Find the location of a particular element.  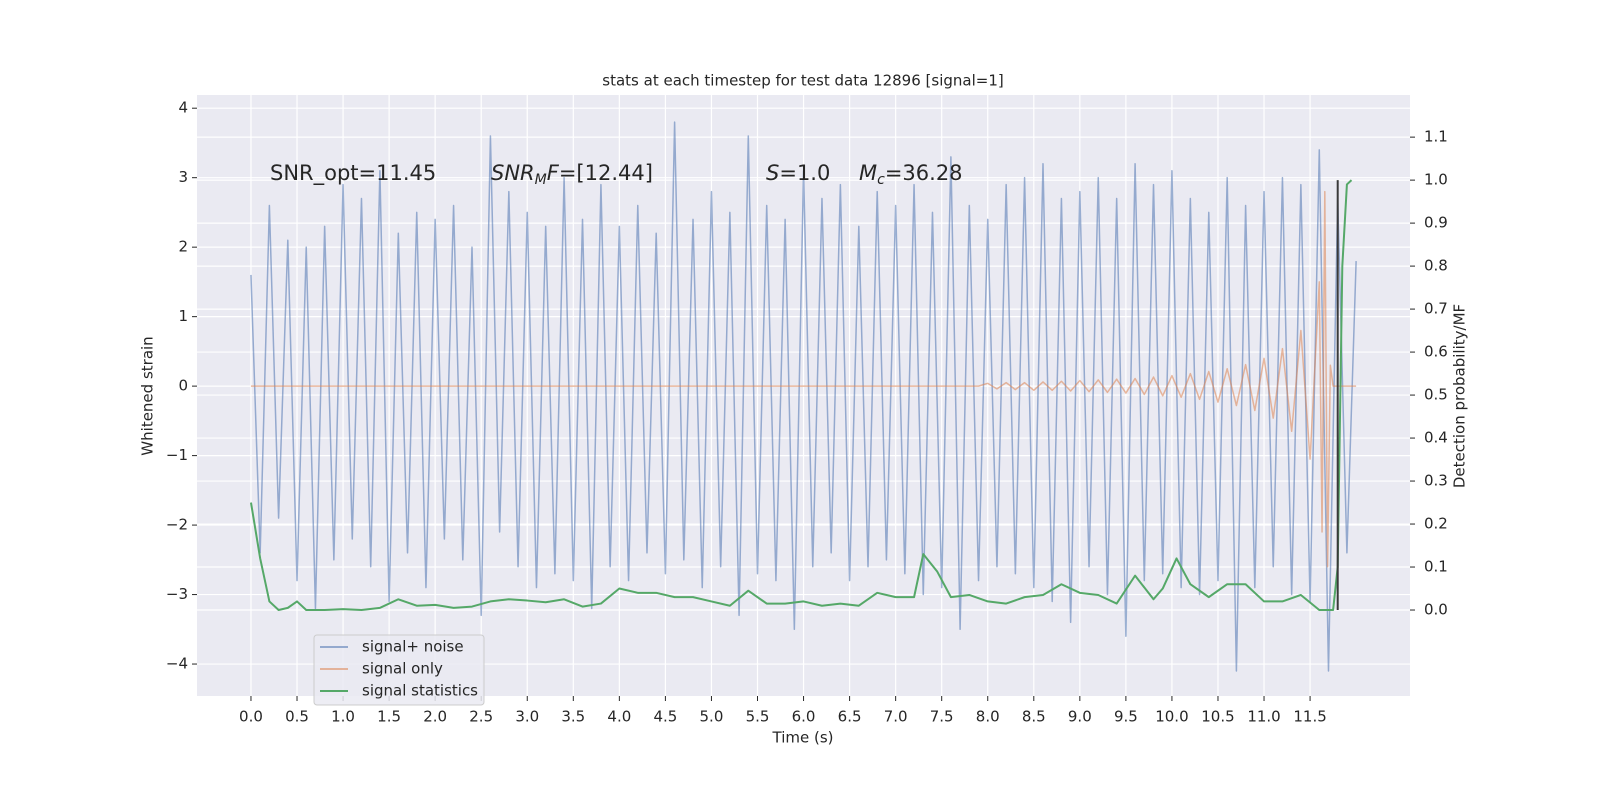

x-tick-label: 7.0 is located at coordinates (896, 717).